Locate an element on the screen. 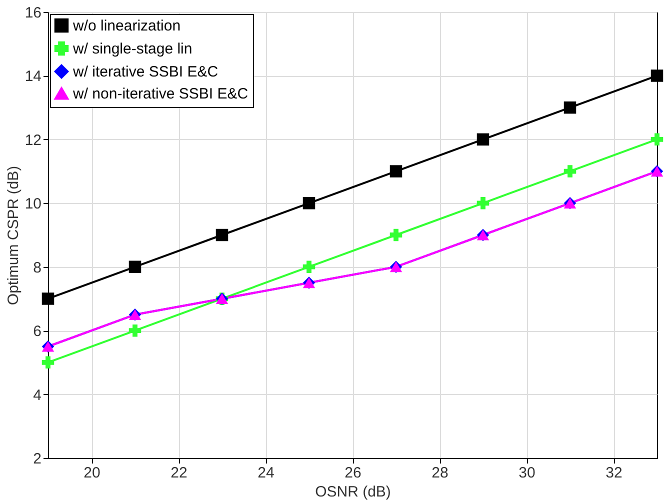  y-tick-label: 12 is located at coordinates (33, 140).